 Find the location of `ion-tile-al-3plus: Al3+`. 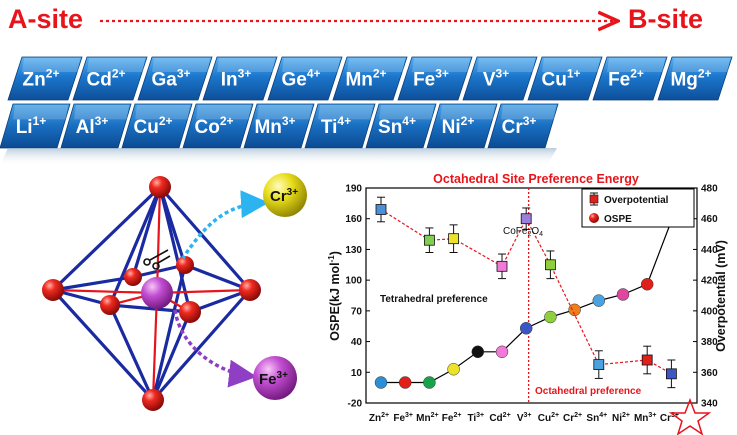

ion-tile-al-3plus: Al3+ is located at coordinates (96, 126).